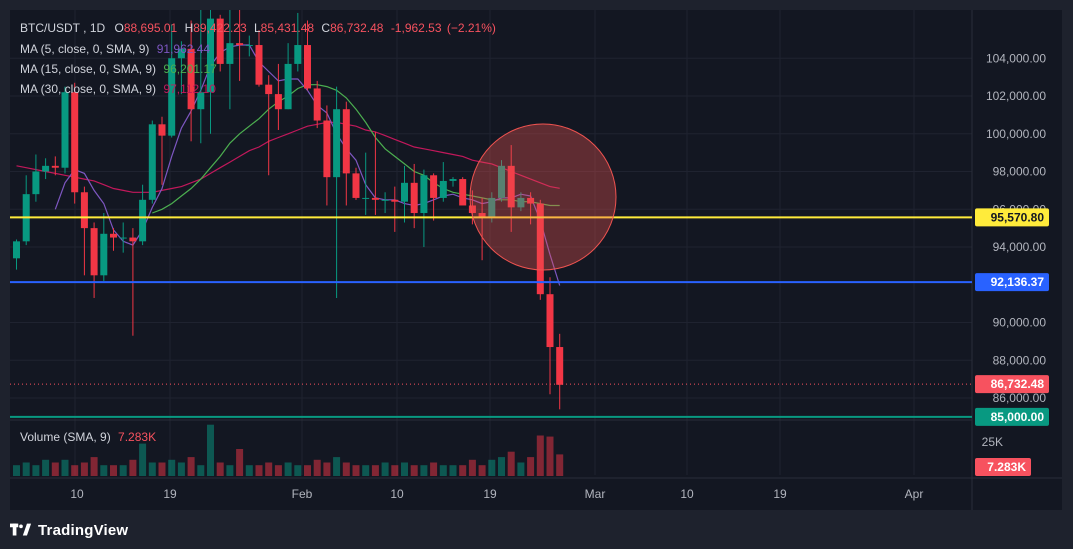 This screenshot has width=1073, height=549. What do you see at coordinates (85, 49) in the screenshot?
I see `ma5-label: MA (5, close, 0, SMA, 9)` at bounding box center [85, 49].